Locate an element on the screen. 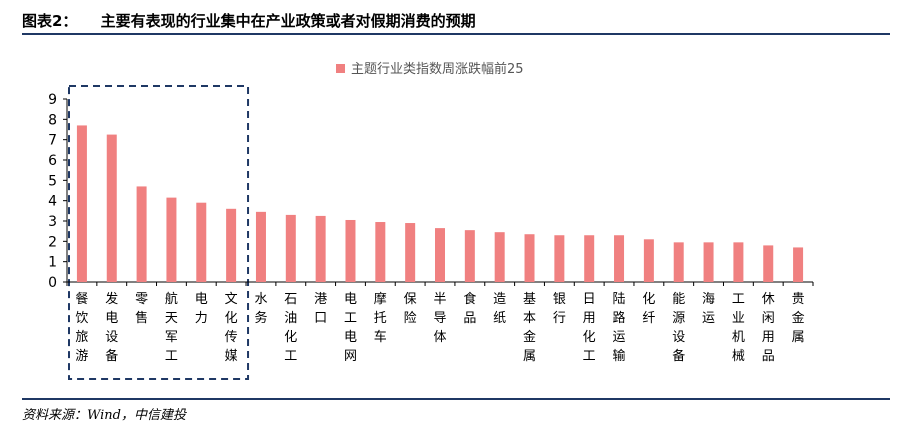  figure-header: 图表2： 主要有表现的行业集中在产业政策或者对假期消费的预期 is located at coordinates (456, 21).